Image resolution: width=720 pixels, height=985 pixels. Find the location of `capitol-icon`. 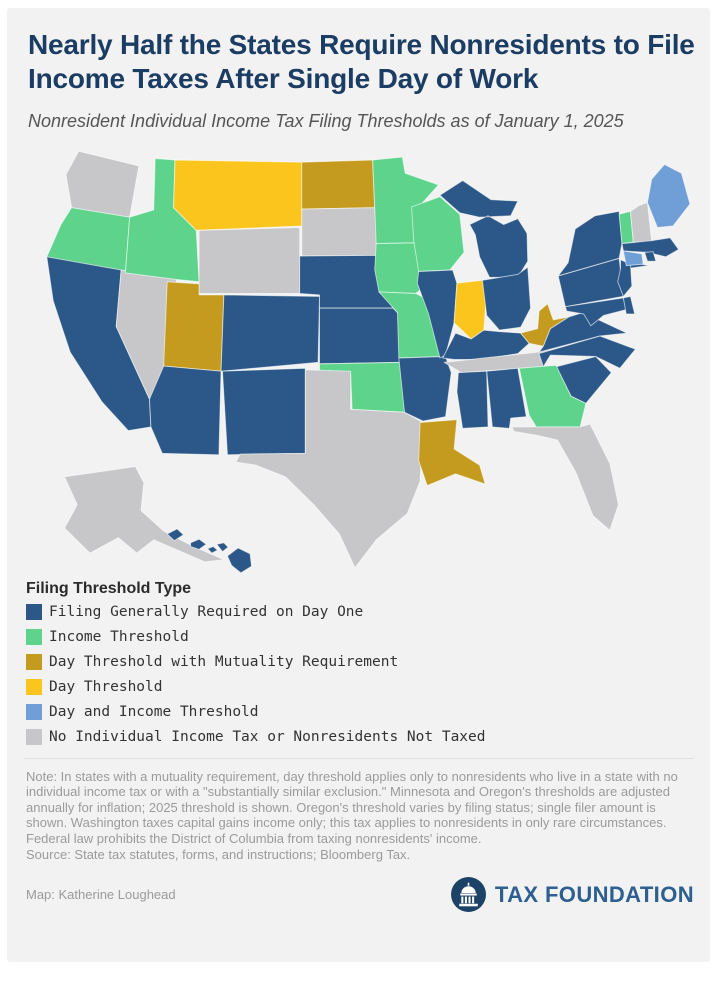

capitol-icon is located at coordinates (468, 895).